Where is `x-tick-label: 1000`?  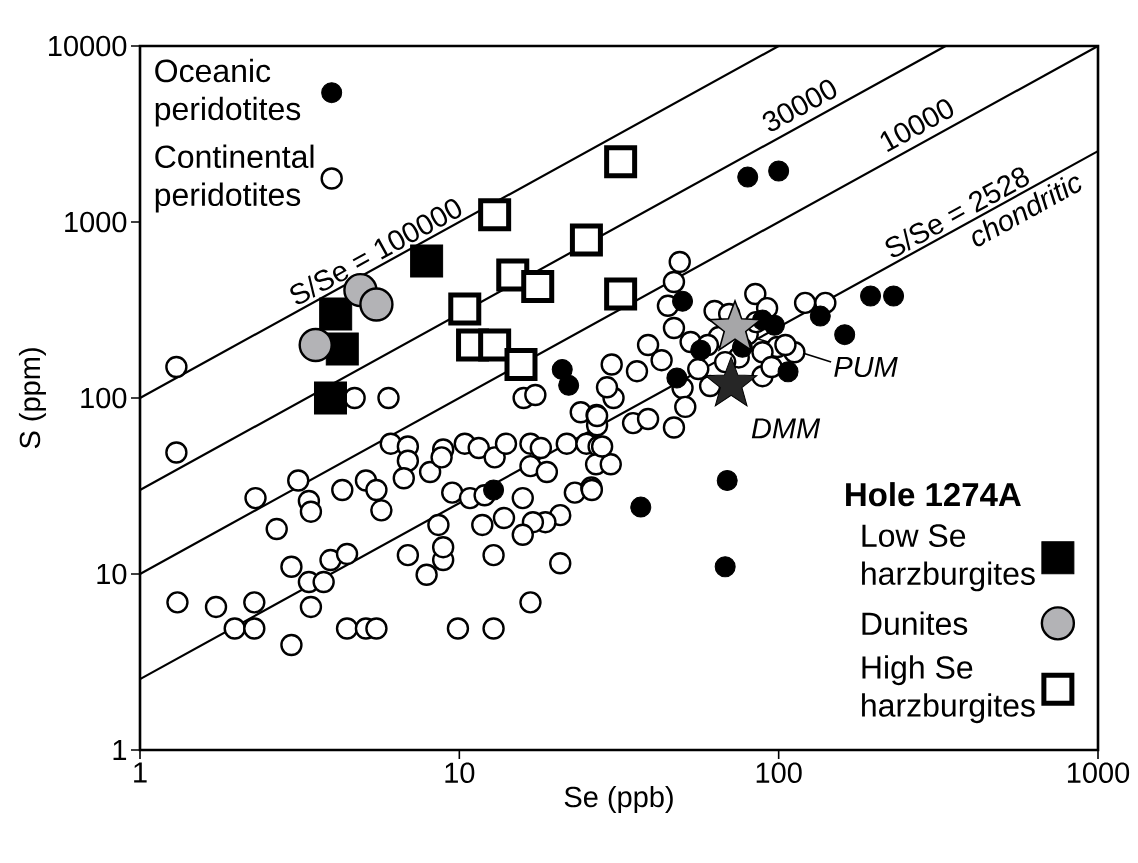 x-tick-label: 1000 is located at coordinates (1098, 773).